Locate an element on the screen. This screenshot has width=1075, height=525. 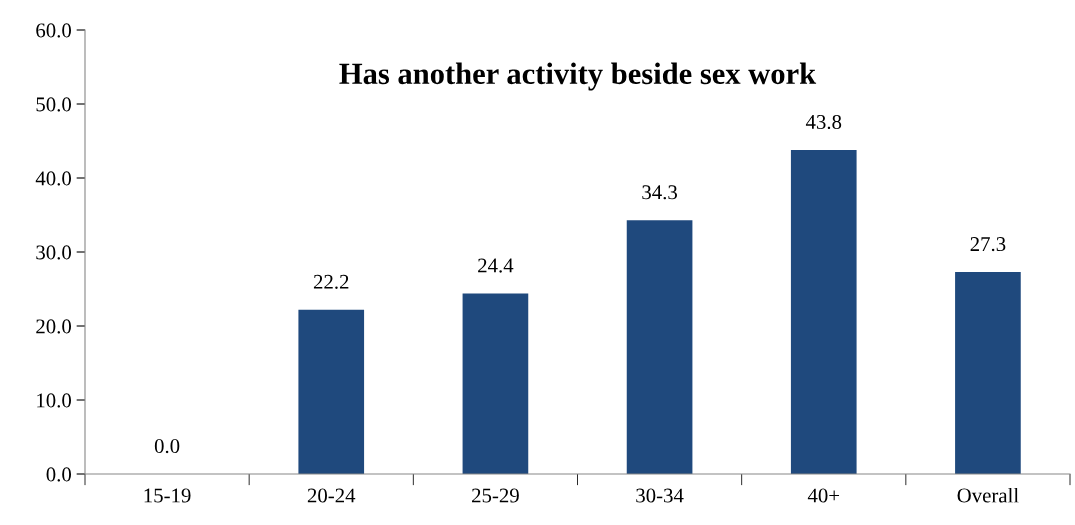
data-label: 27.3 is located at coordinates (988, 244).